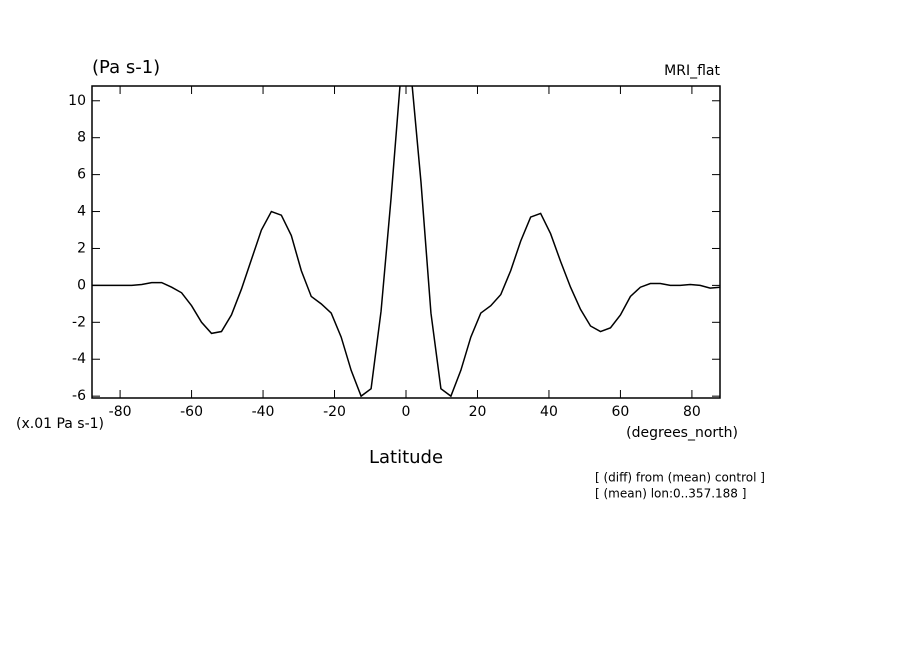 The height and width of the screenshot is (654, 904). I want to click on annotation: [ (diff) from (mean) control ], so click(680, 478).